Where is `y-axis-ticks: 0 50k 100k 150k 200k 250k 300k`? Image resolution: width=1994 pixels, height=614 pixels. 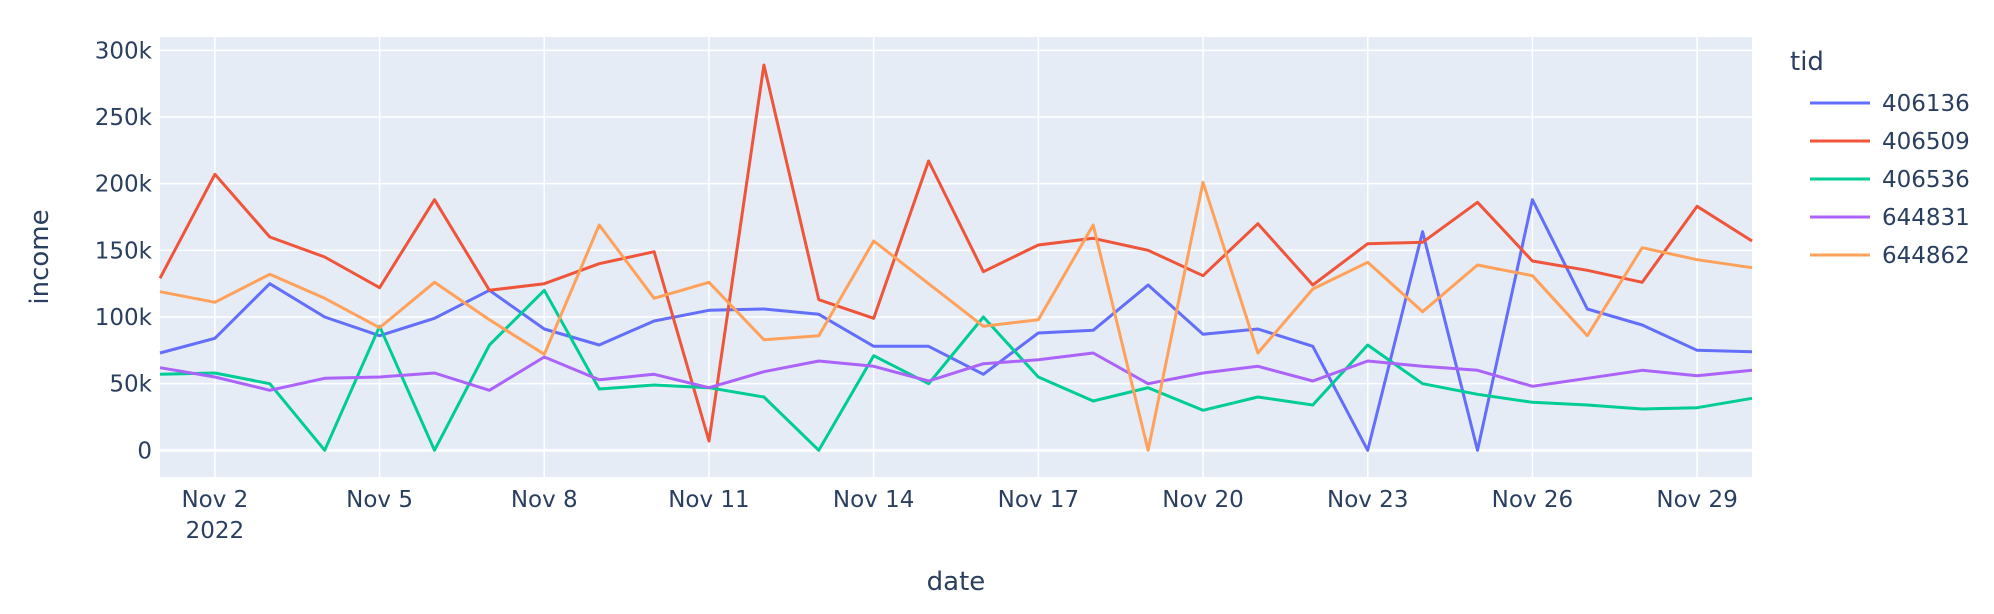 y-axis-ticks: 0 50k 100k 150k 200k 250k 300k is located at coordinates (124, 251).